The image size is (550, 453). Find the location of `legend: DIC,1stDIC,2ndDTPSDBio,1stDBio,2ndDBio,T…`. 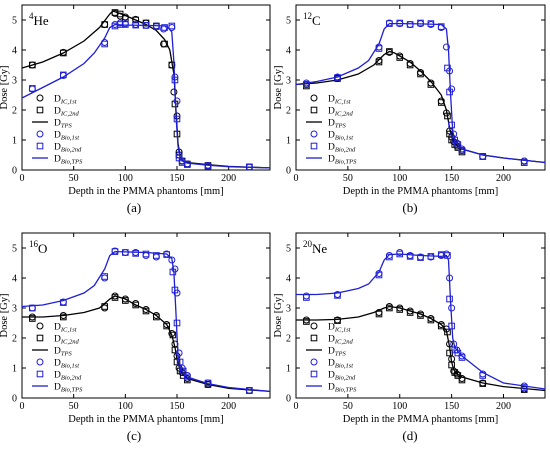

legend: DIC,1stDIC,2ndDTPSDBio,1stDBio,2ndDBio,T… is located at coordinates (57, 358).